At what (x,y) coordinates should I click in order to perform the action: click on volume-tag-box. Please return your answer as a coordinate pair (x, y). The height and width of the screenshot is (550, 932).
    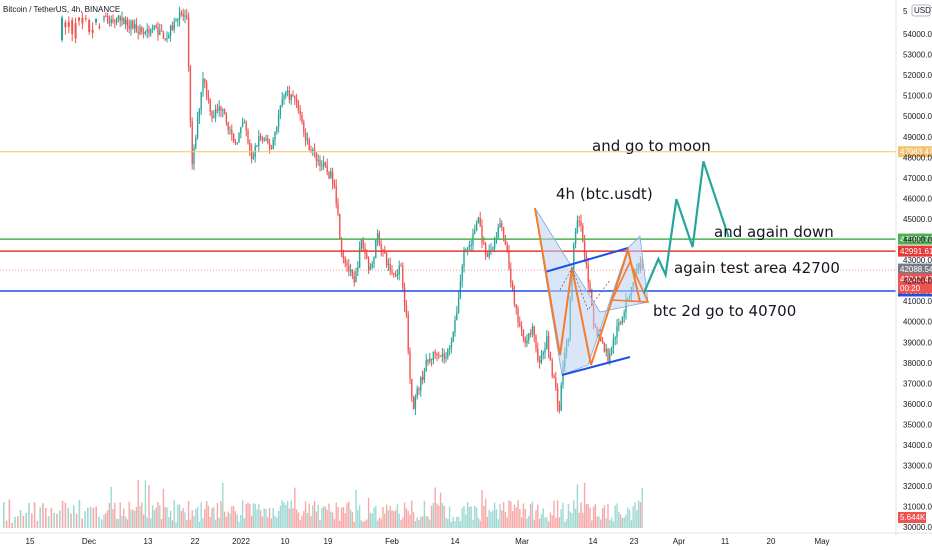
    Looking at the image, I should click on (912, 517).